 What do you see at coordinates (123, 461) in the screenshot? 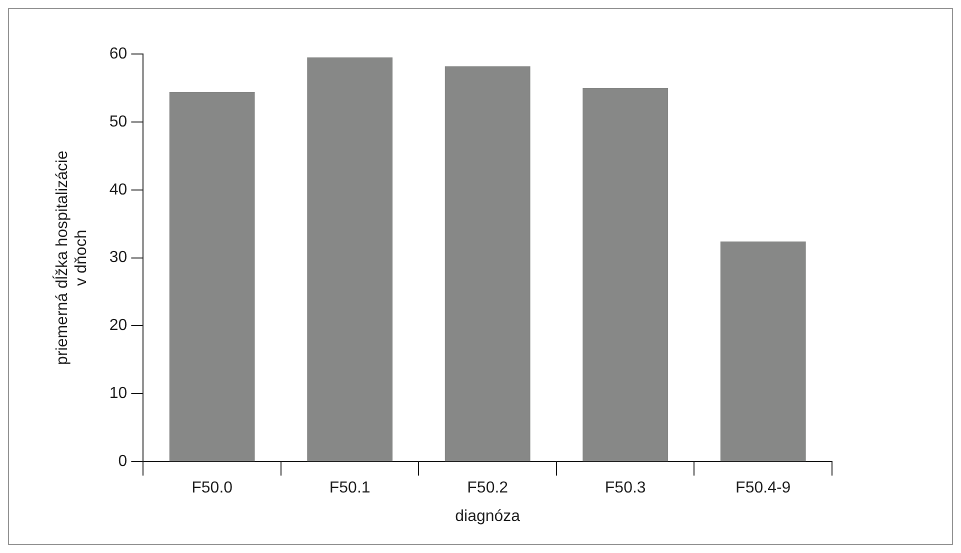
I see `y-tick-label: 0` at bounding box center [123, 461].